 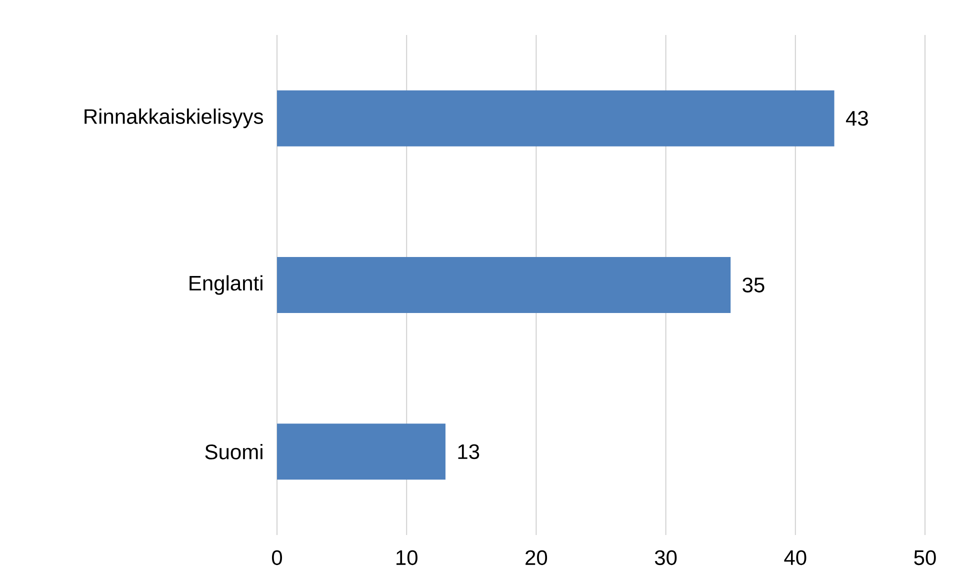 I want to click on x-tick-label: 30, so click(x=665, y=558).